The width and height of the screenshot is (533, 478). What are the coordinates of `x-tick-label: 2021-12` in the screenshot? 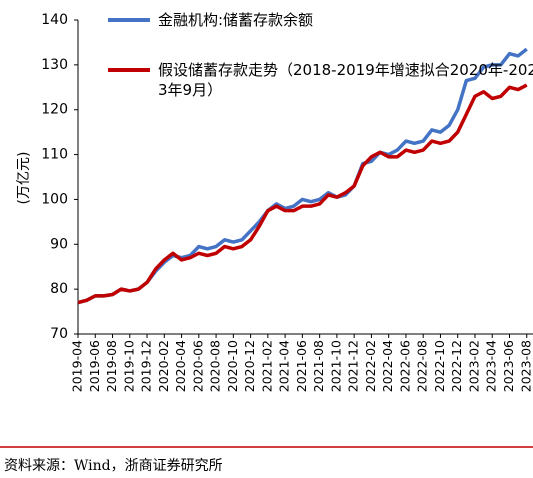 It's located at (353, 366).